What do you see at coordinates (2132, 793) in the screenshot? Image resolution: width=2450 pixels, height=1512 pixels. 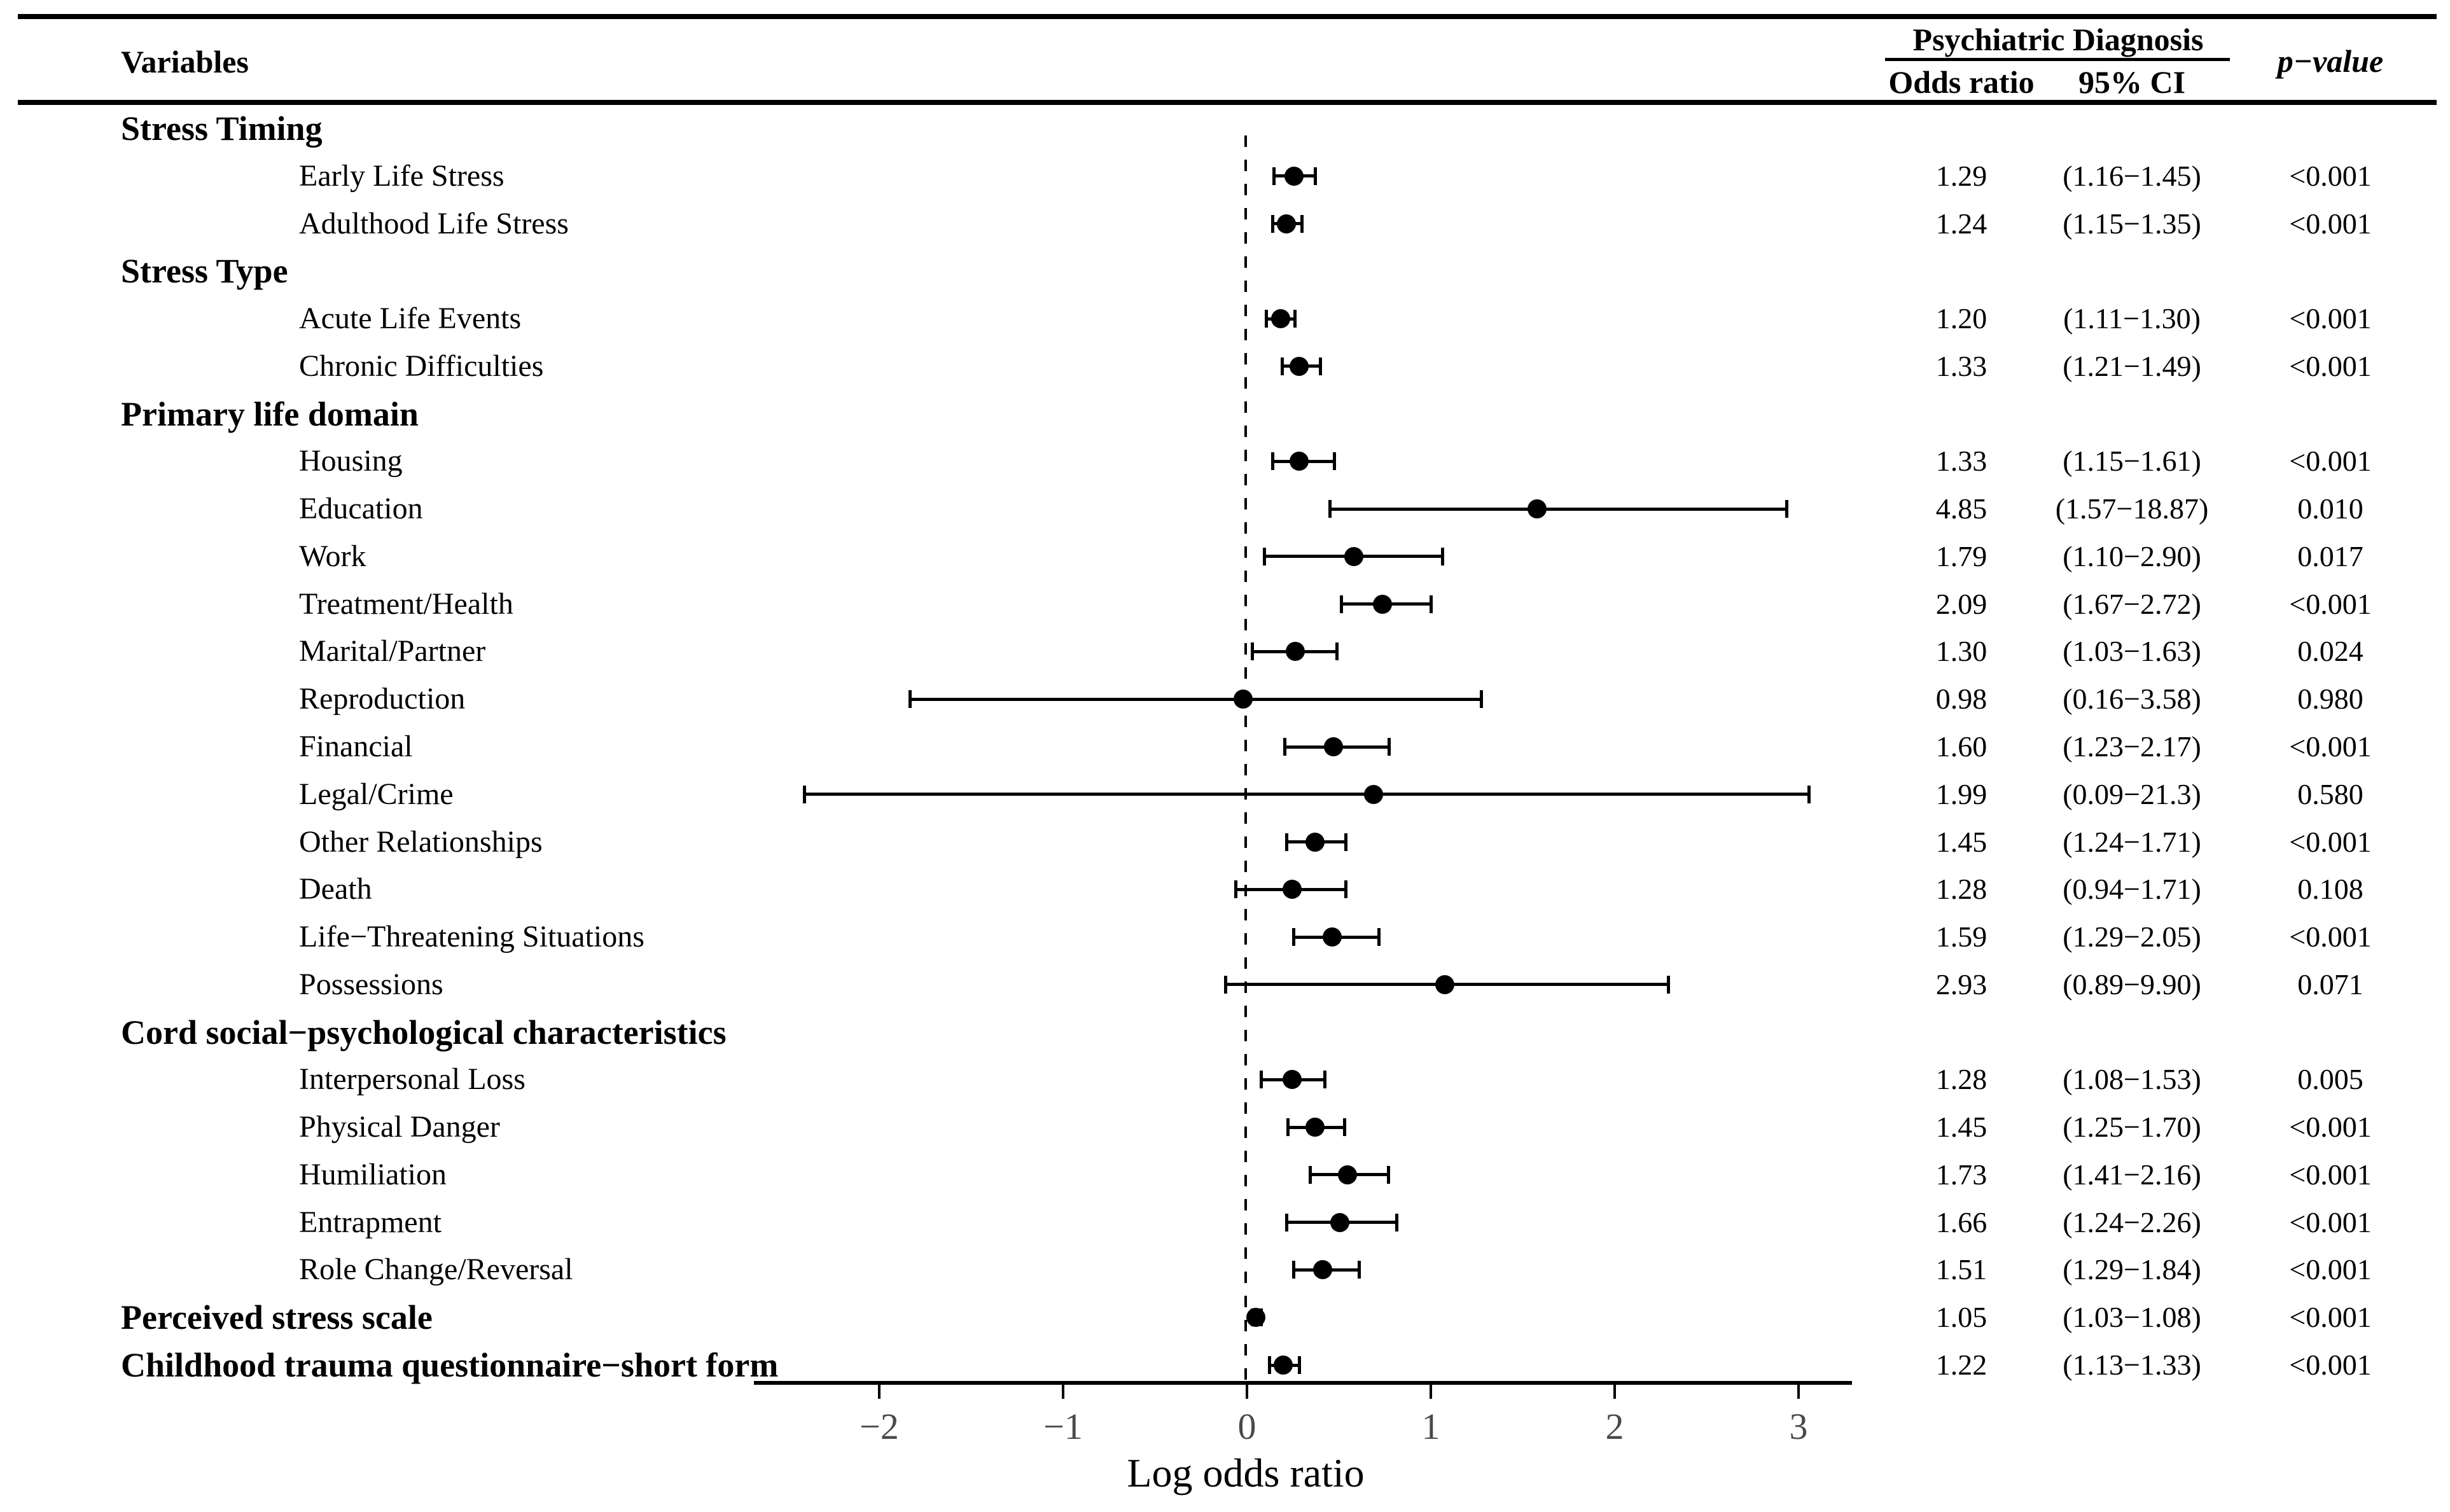 I see `ci-value: (0.09−21.3)` at bounding box center [2132, 793].